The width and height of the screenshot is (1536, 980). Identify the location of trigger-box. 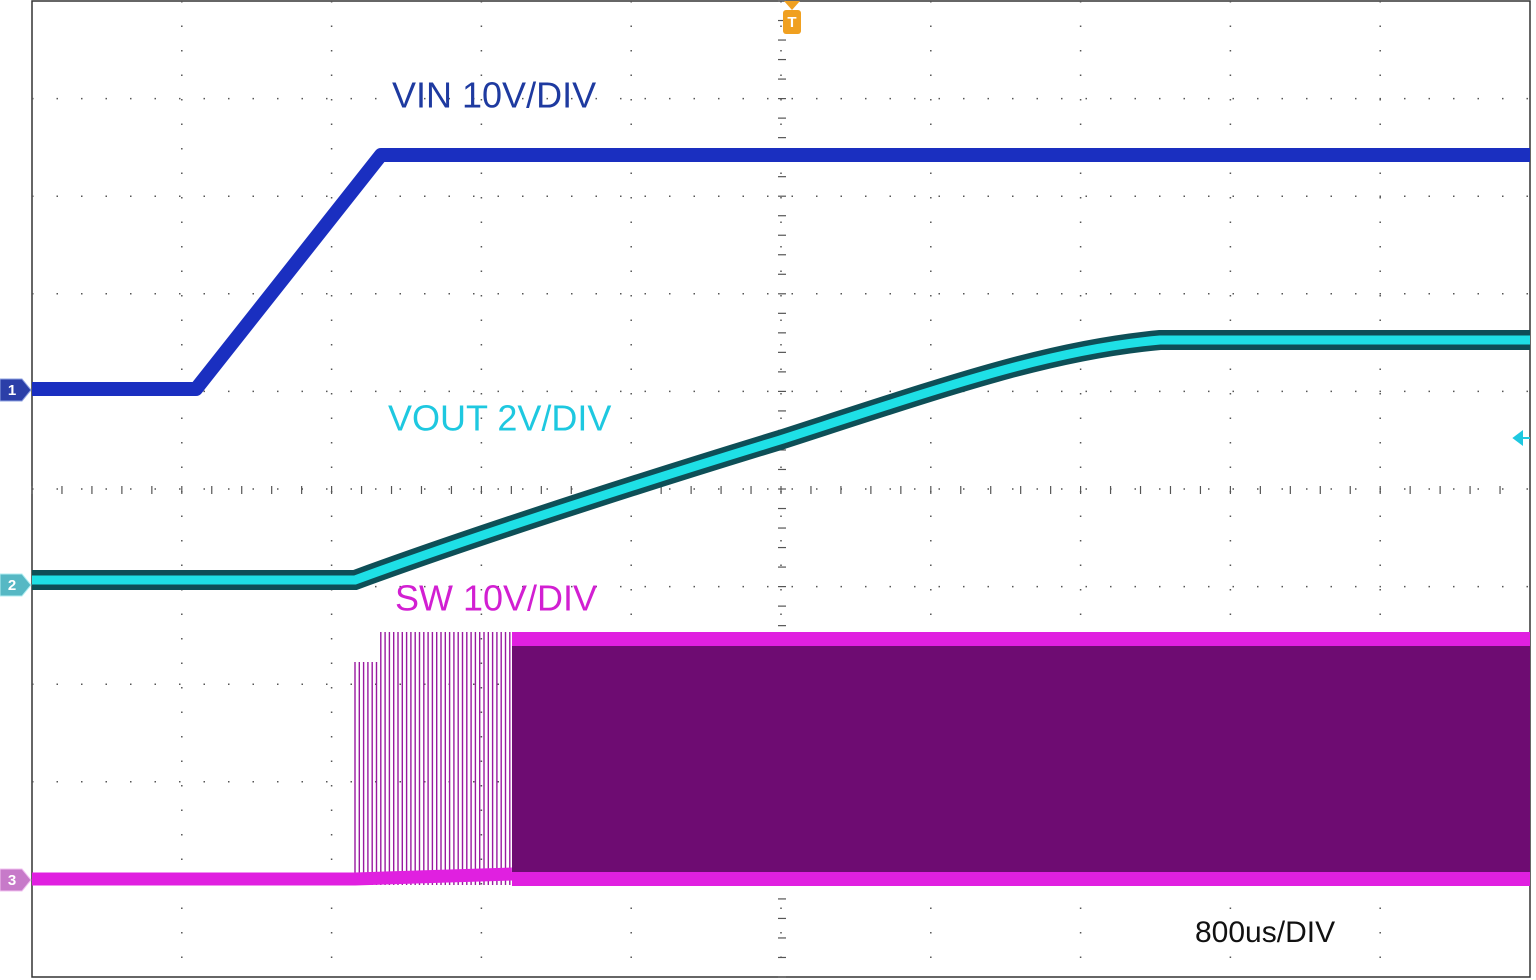
(792, 22).